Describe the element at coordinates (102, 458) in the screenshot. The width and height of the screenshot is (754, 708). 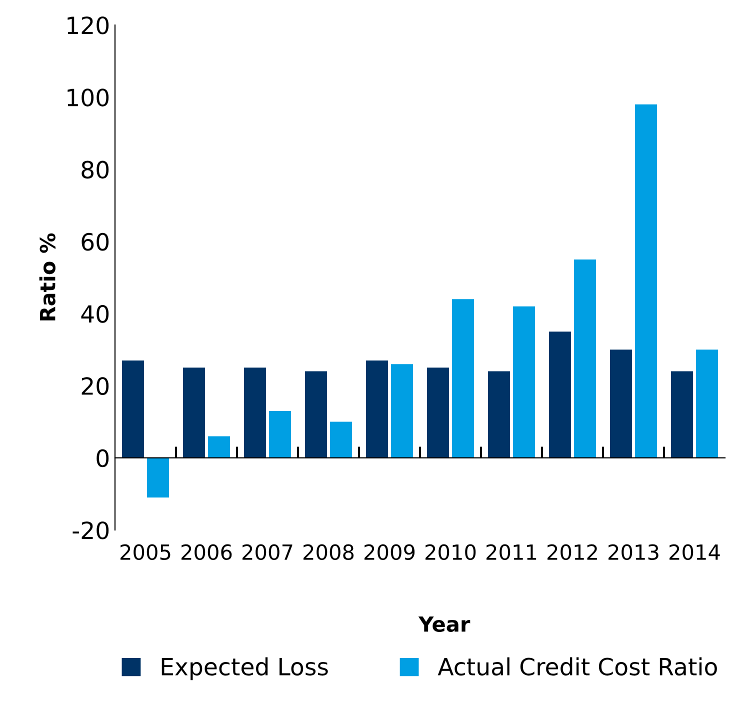
I see `y-tick-label: 0` at that location.